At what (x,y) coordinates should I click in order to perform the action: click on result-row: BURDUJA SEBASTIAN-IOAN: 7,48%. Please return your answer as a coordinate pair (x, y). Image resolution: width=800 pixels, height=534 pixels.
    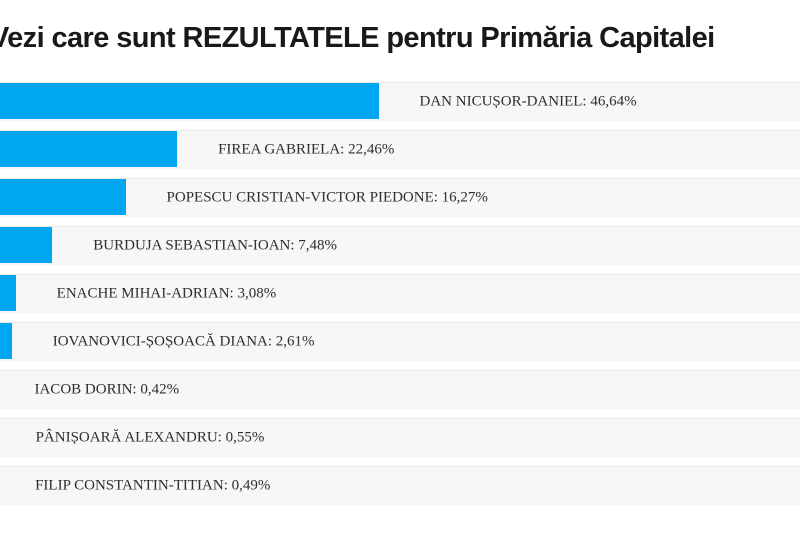
    Looking at the image, I should click on (400, 246).